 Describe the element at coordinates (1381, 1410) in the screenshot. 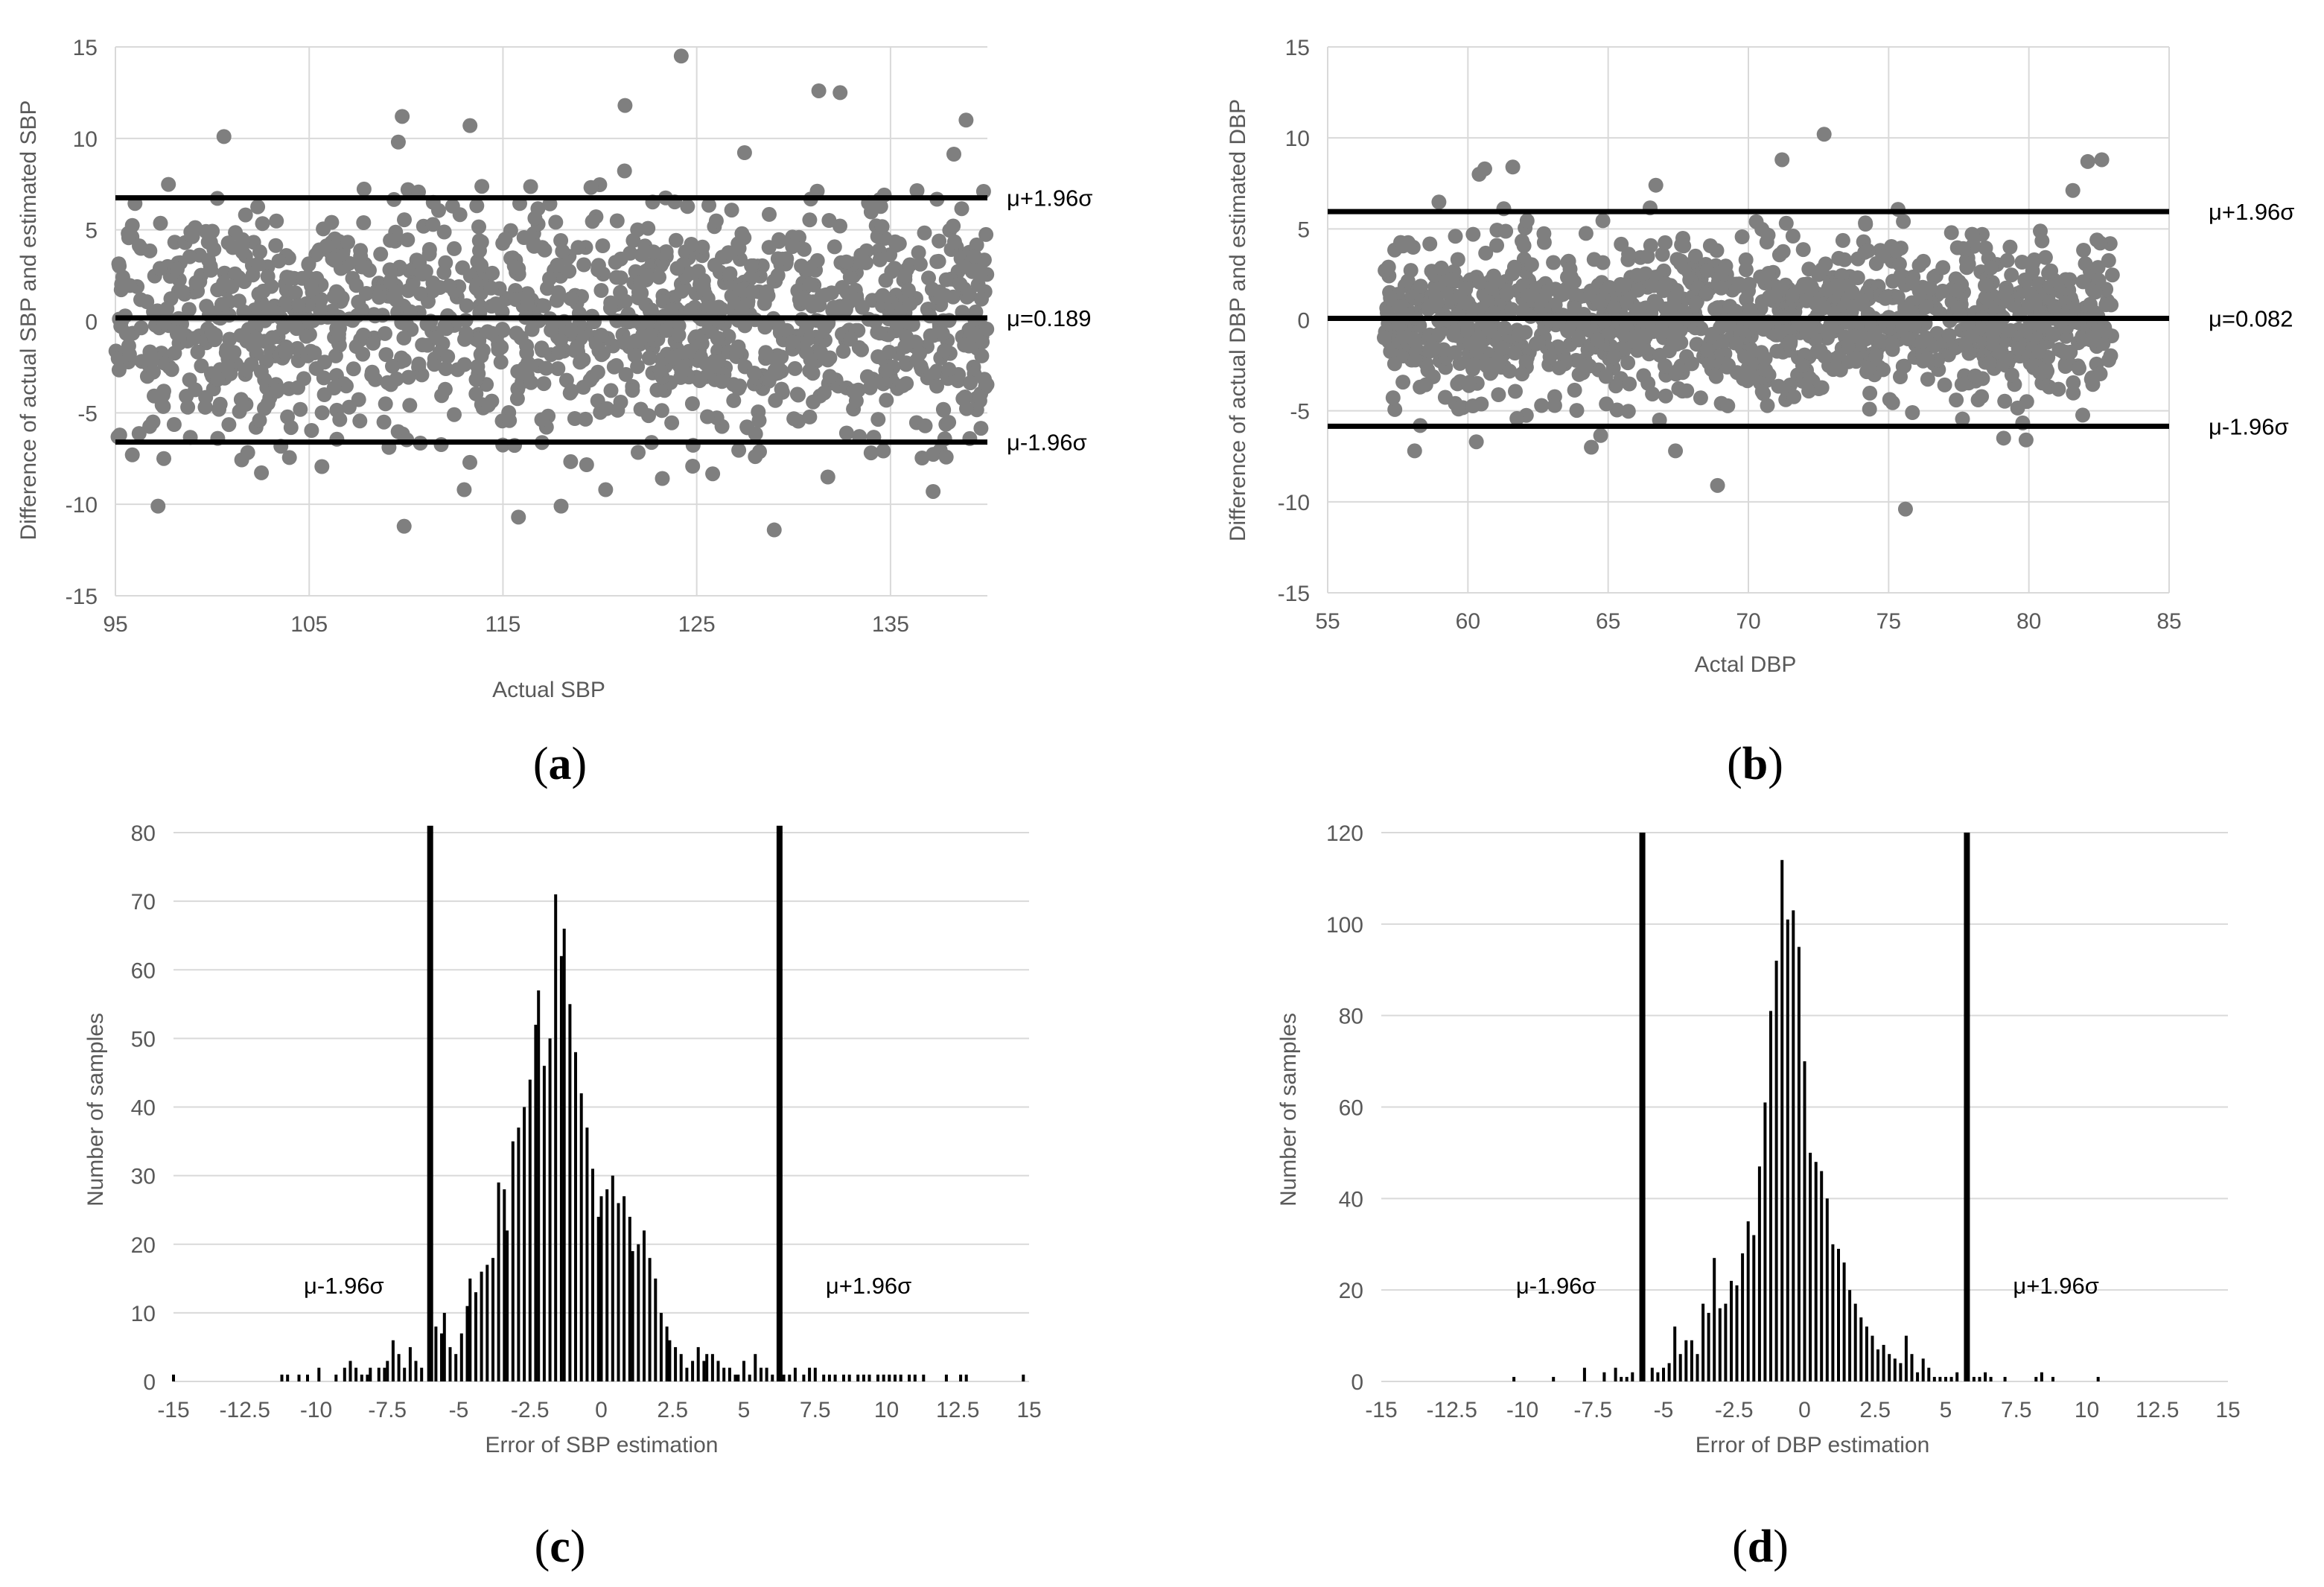

I see `x-tick-label: -15` at that location.